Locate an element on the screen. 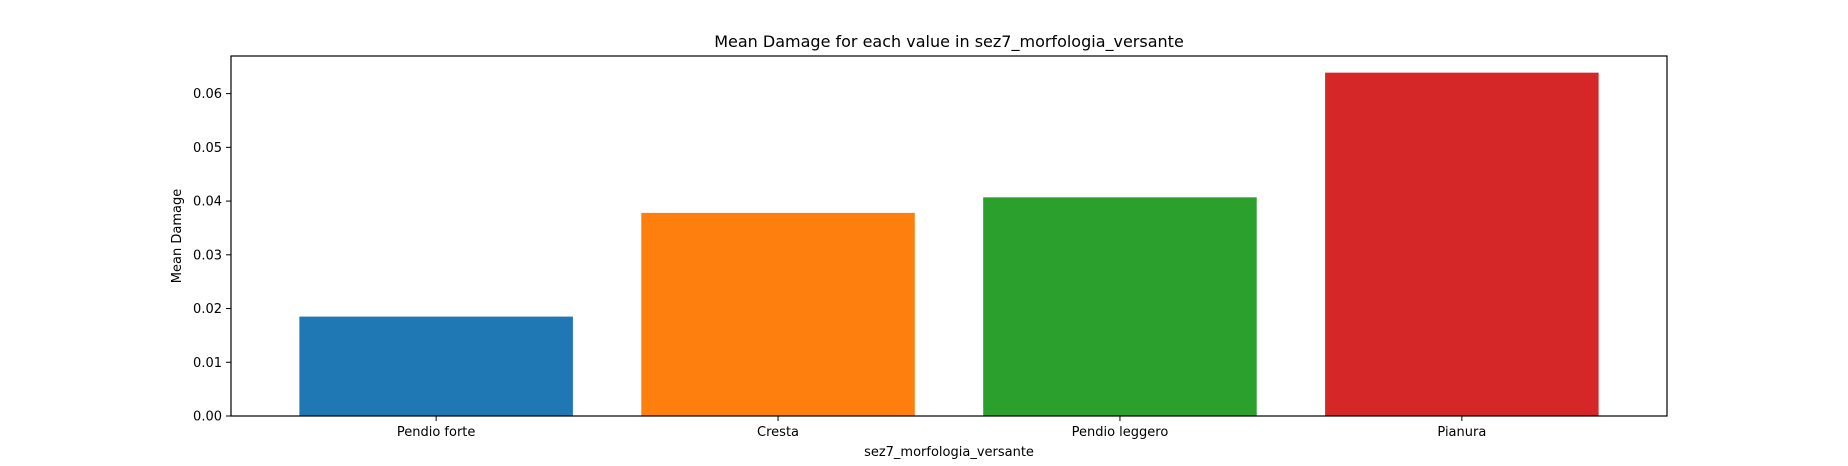 The image size is (1848, 466). x-tick-label: Pendio leggero is located at coordinates (1120, 432).